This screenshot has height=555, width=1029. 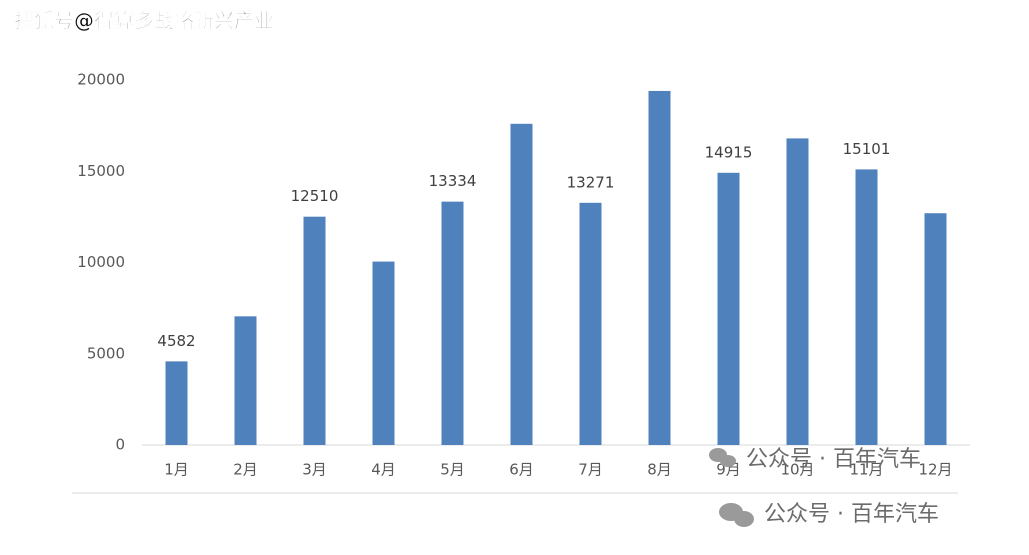 What do you see at coordinates (245, 470) in the screenshot?
I see `x-tick-label: 2月` at bounding box center [245, 470].